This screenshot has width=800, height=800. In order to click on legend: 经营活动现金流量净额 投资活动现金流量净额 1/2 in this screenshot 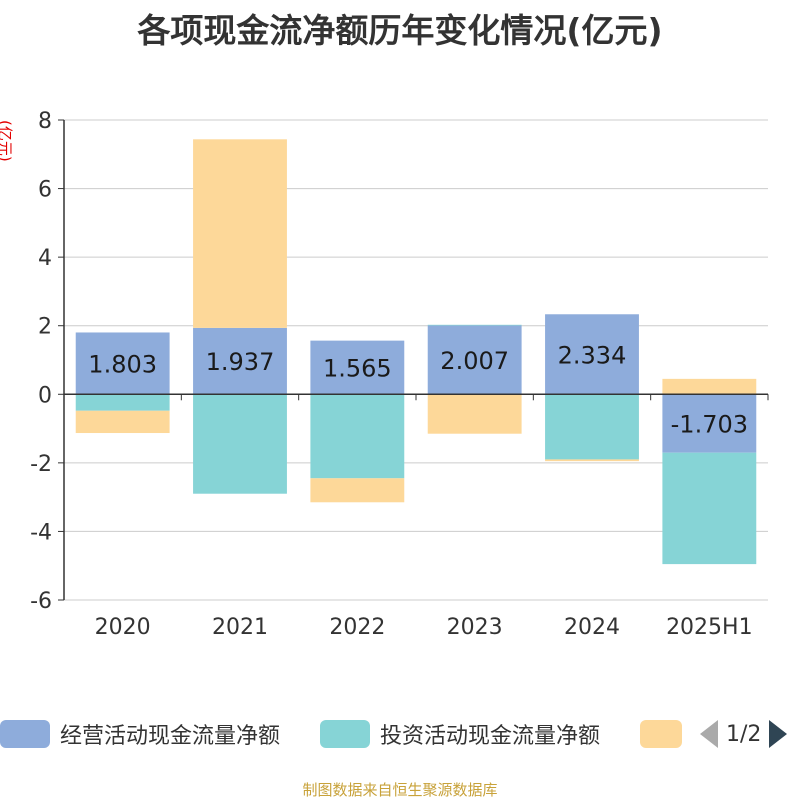, I will do `click(400, 734)`.